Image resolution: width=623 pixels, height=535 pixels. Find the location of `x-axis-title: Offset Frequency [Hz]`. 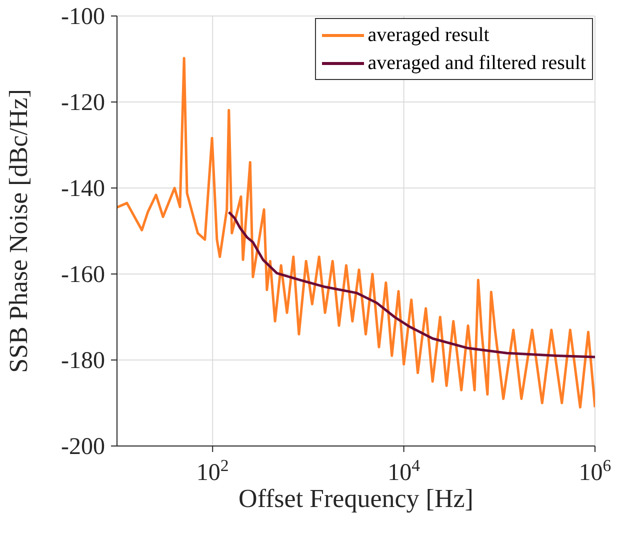

x-axis-title: Offset Frequency [Hz] is located at coordinates (356, 498).